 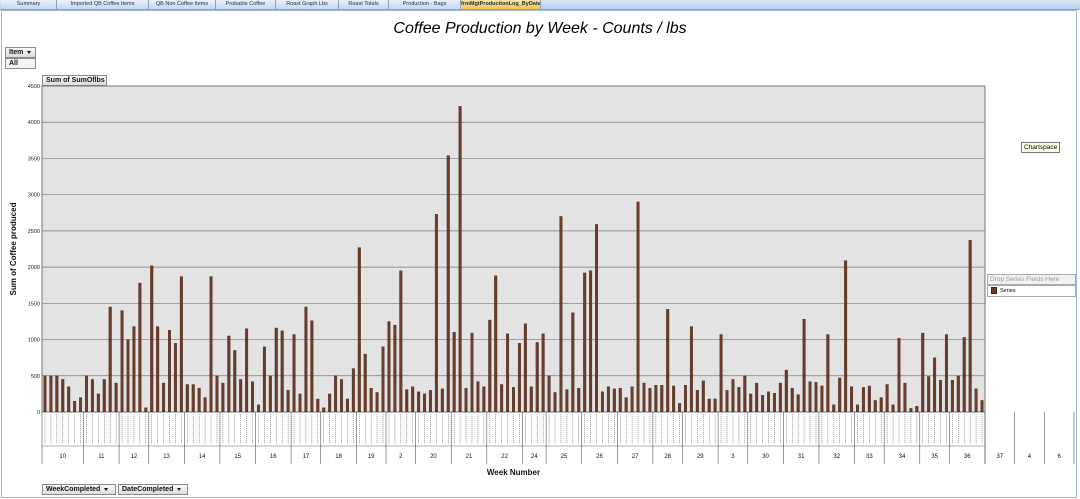 I want to click on tab-roast-graph-lbs: Roast Graph Lbs, so click(x=307, y=4).